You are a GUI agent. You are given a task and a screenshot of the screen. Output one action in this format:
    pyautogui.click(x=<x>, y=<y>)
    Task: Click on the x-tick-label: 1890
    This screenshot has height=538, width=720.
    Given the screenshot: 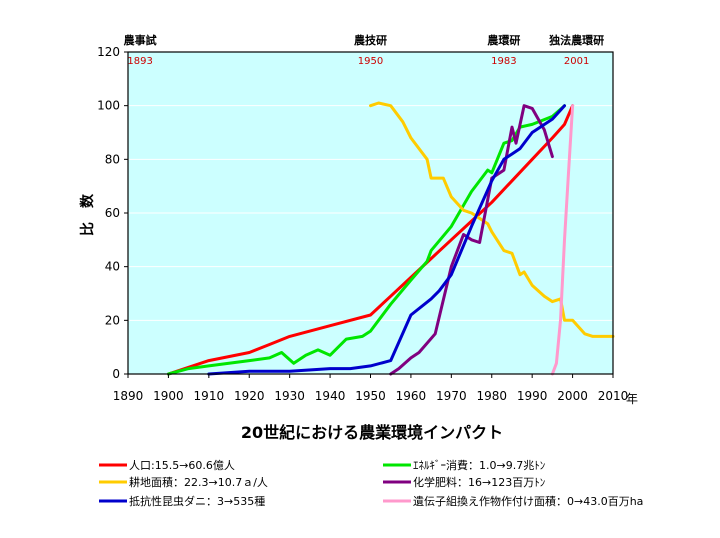 What is the action you would take?
    pyautogui.click(x=128, y=396)
    